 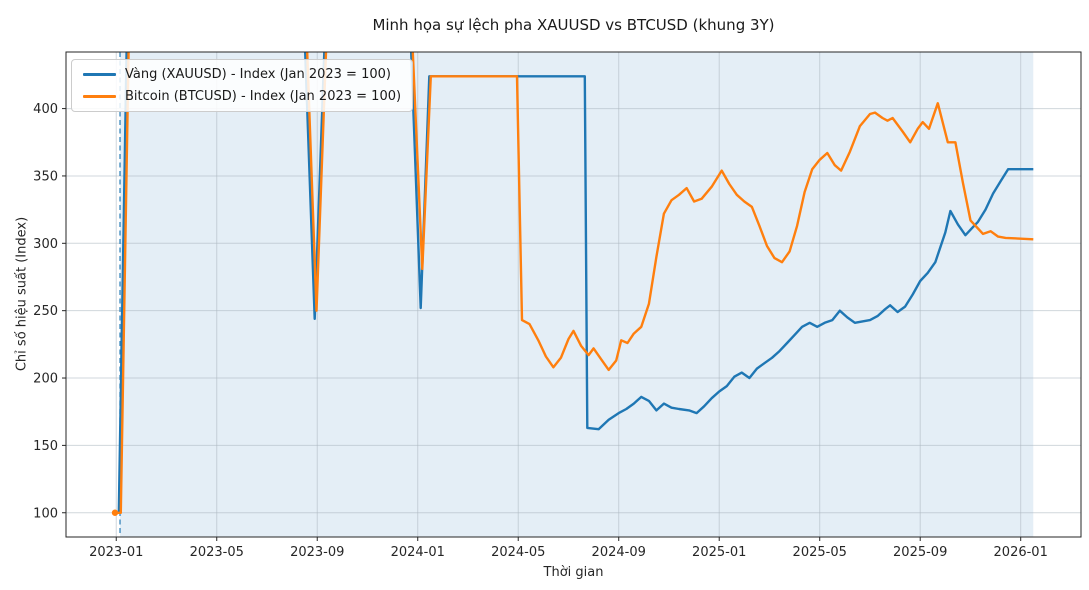 What do you see at coordinates (45, 513) in the screenshot?
I see `y-tick-label: 100` at bounding box center [45, 513].